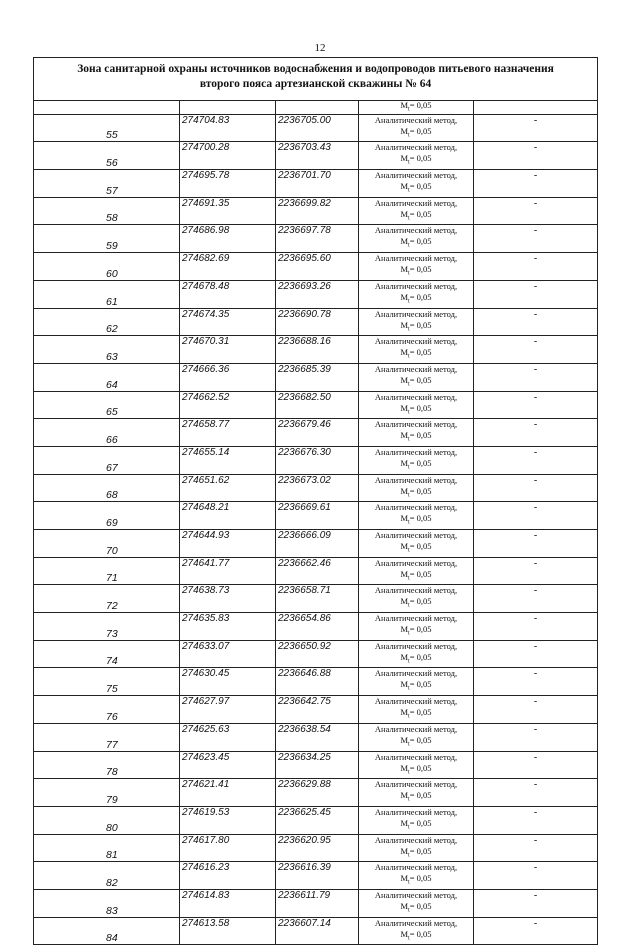  I want to click on coord-x: 274644.93, so click(227, 543).